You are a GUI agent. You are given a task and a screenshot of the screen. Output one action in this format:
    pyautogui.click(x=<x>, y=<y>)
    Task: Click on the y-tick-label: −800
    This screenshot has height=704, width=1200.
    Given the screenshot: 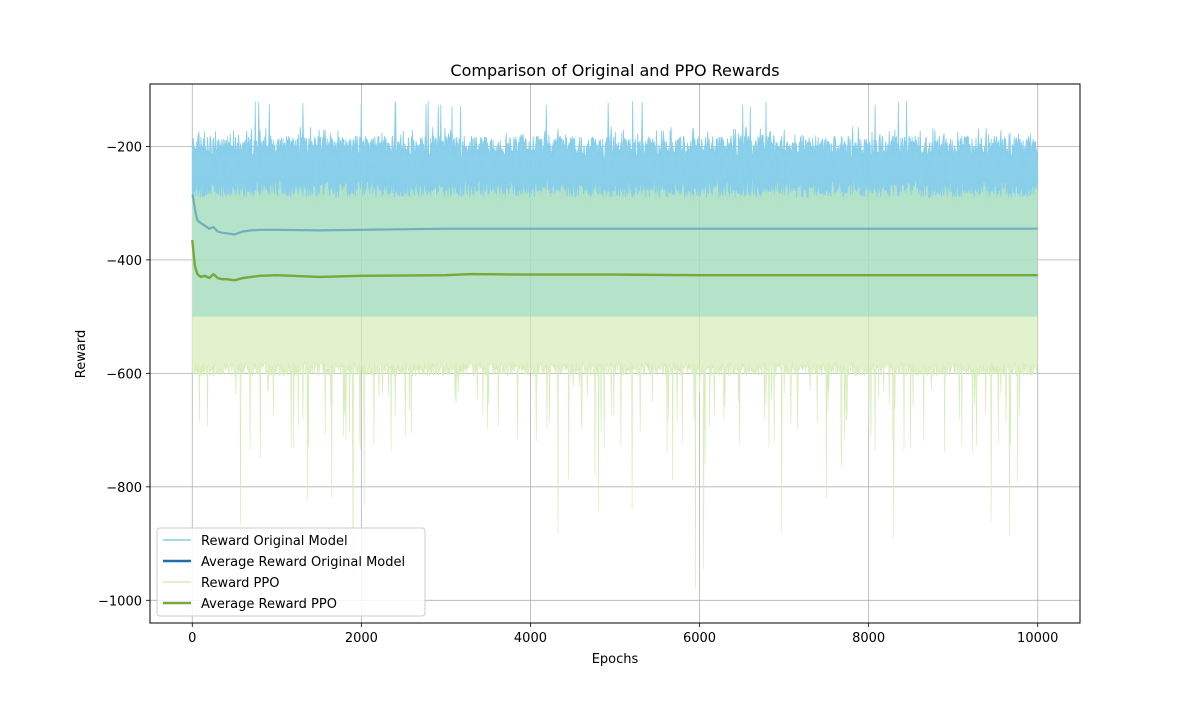 What is the action you would take?
    pyautogui.click(x=124, y=488)
    